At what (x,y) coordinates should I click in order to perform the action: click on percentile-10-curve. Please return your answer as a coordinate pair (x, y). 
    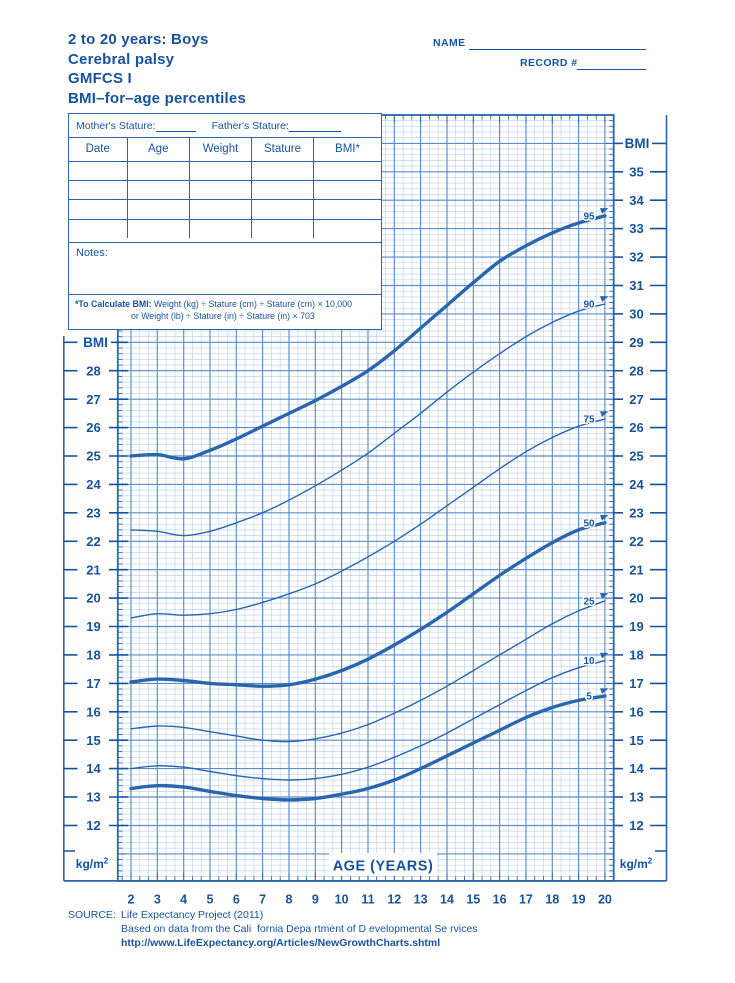
    Looking at the image, I should click on (368, 720).